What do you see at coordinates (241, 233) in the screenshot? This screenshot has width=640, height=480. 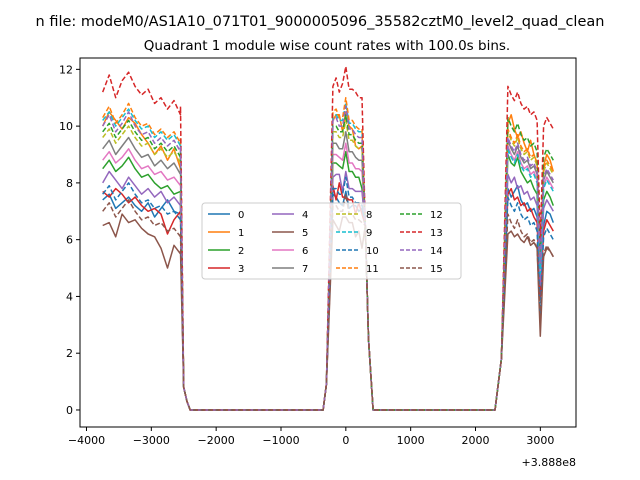 I see `legend-label-1: 1` at bounding box center [241, 233].